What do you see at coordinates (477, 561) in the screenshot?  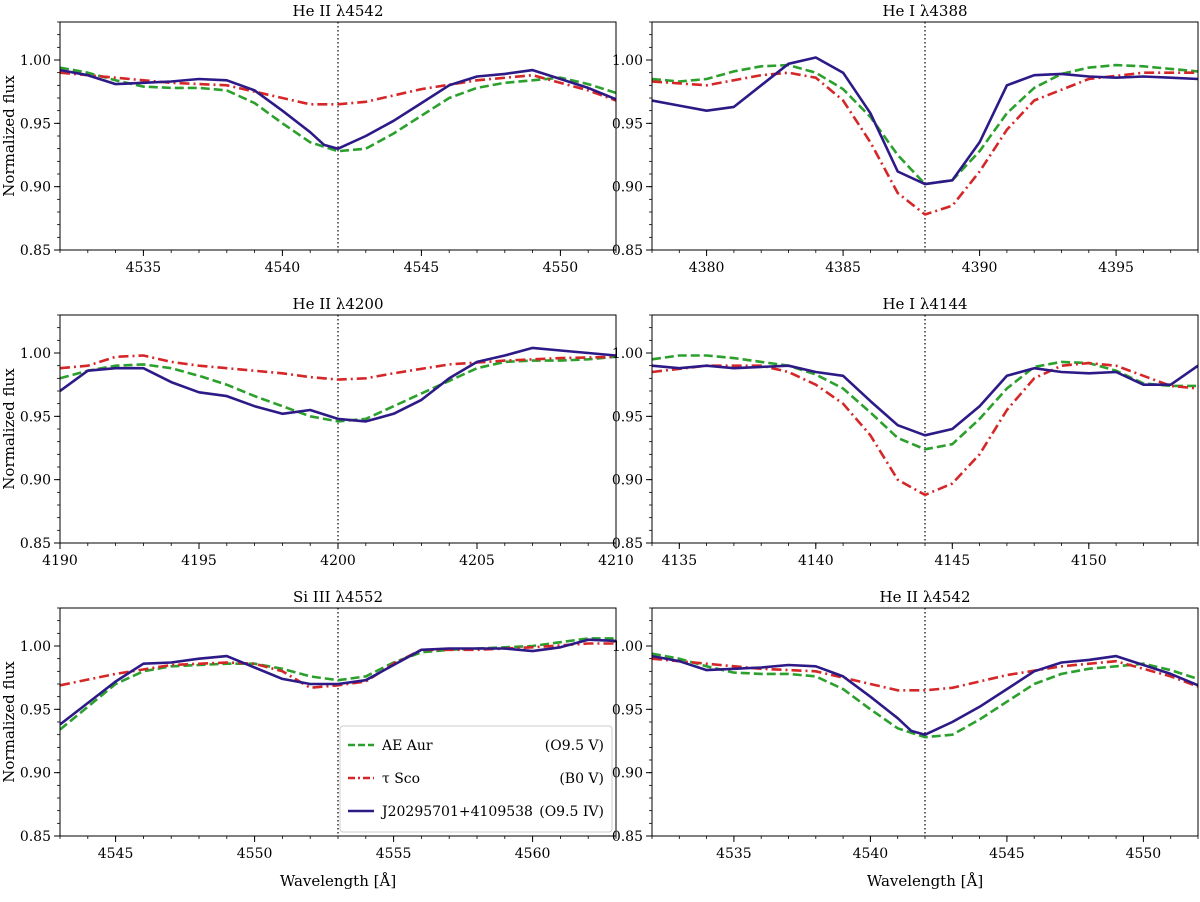 I see `x-tick-label: 4205` at bounding box center [477, 561].